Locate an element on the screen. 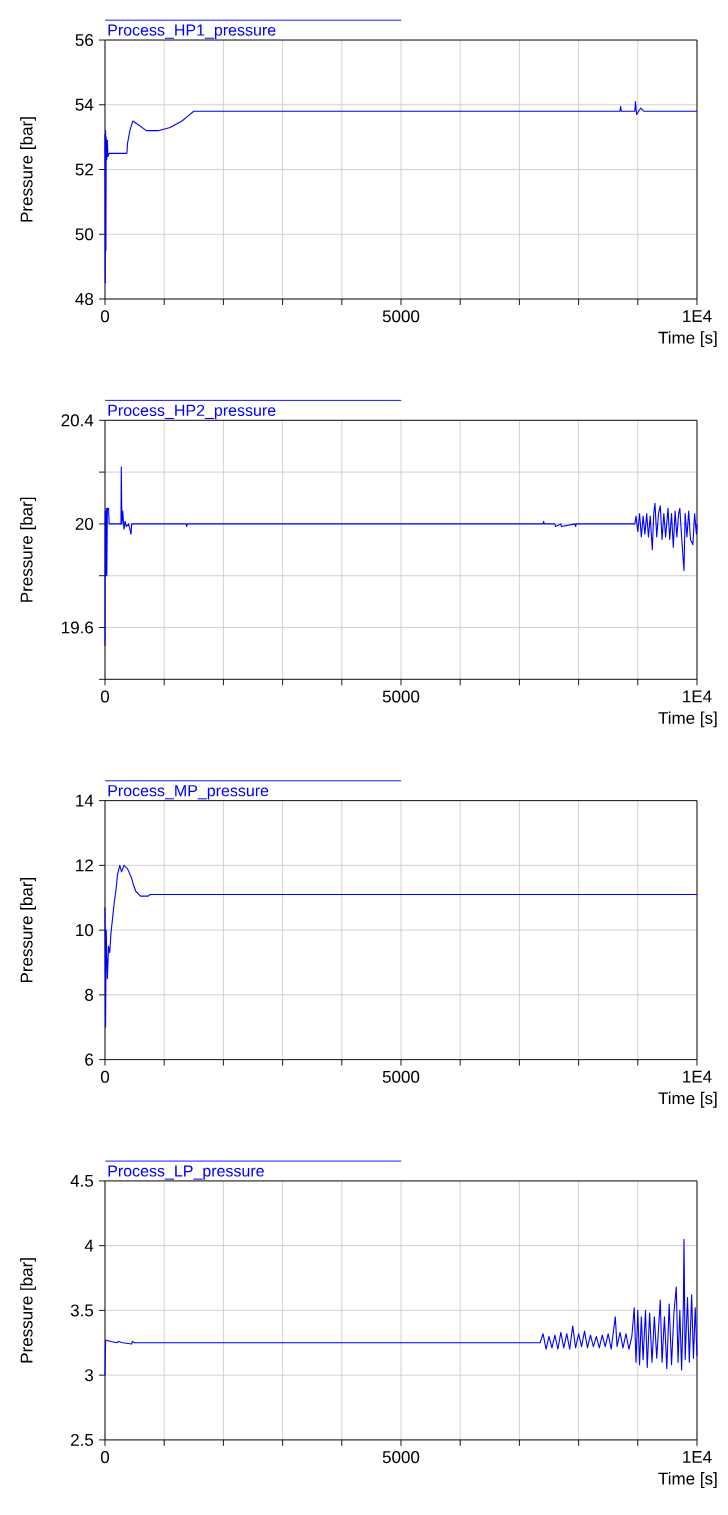 The image size is (728, 1515). text: Process_MP_pressure is located at coordinates (188, 792).